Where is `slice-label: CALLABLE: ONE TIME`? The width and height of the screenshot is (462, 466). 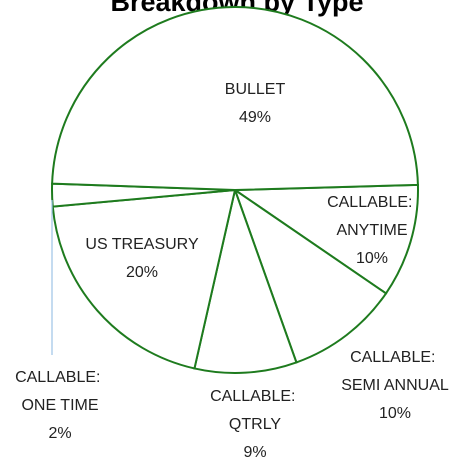
slice-label: CALLABLE: ONE TIME is located at coordinates (60, 391).